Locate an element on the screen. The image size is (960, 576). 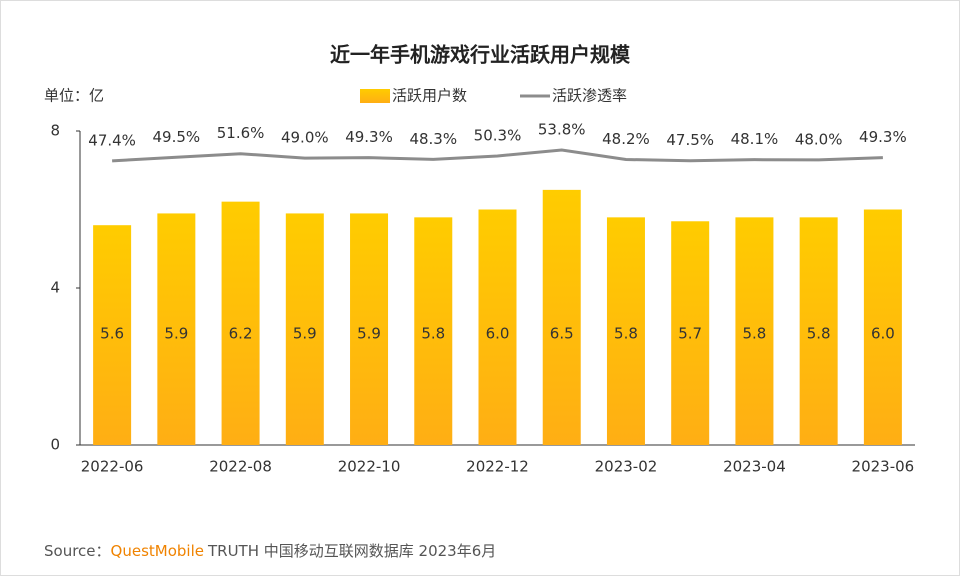
source-text: TRUTH 中国移动互联网数据库 2023年6月 is located at coordinates (351, 551).